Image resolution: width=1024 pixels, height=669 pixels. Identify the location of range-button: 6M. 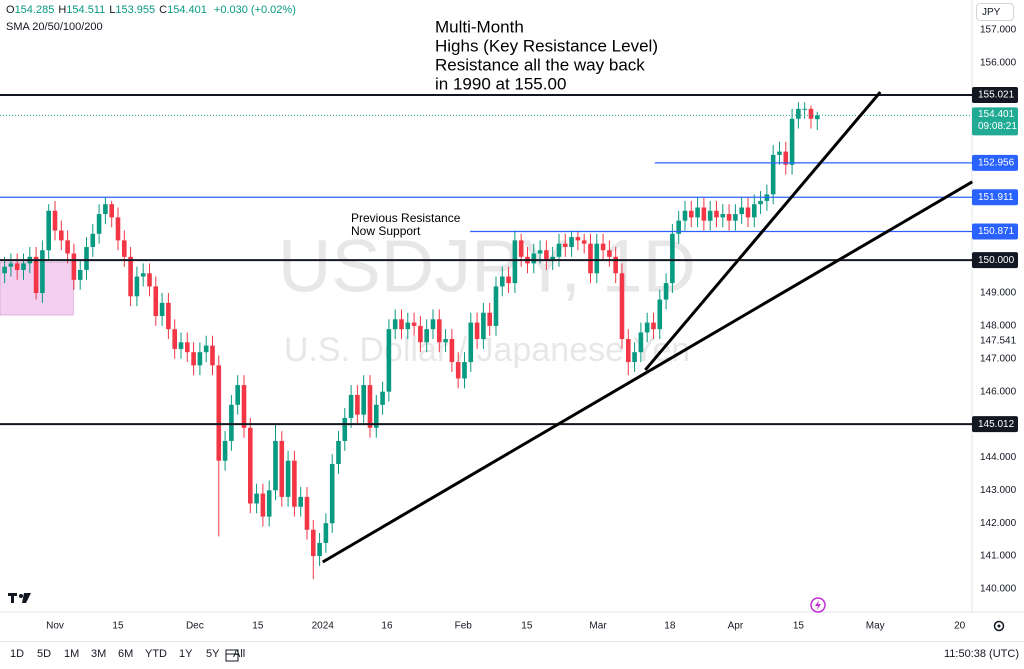
(126, 654).